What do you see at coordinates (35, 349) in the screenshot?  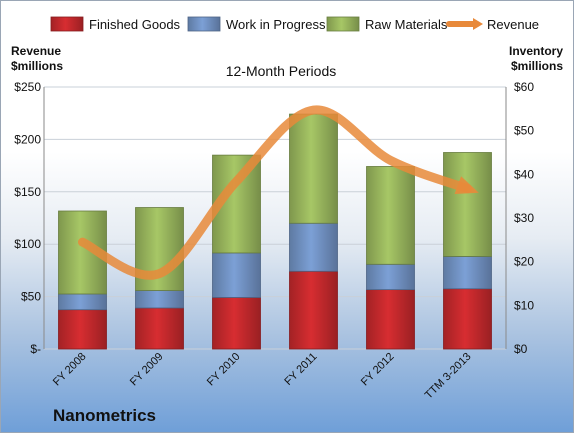 I see `left-tick-label: $-` at bounding box center [35, 349].